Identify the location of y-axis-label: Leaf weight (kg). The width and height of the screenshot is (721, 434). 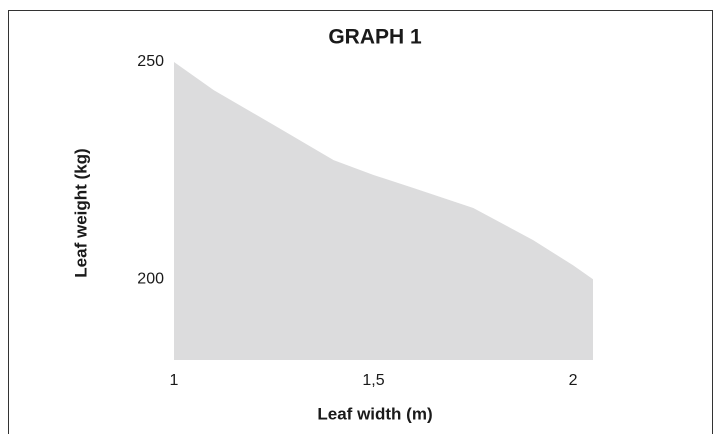
(80, 212).